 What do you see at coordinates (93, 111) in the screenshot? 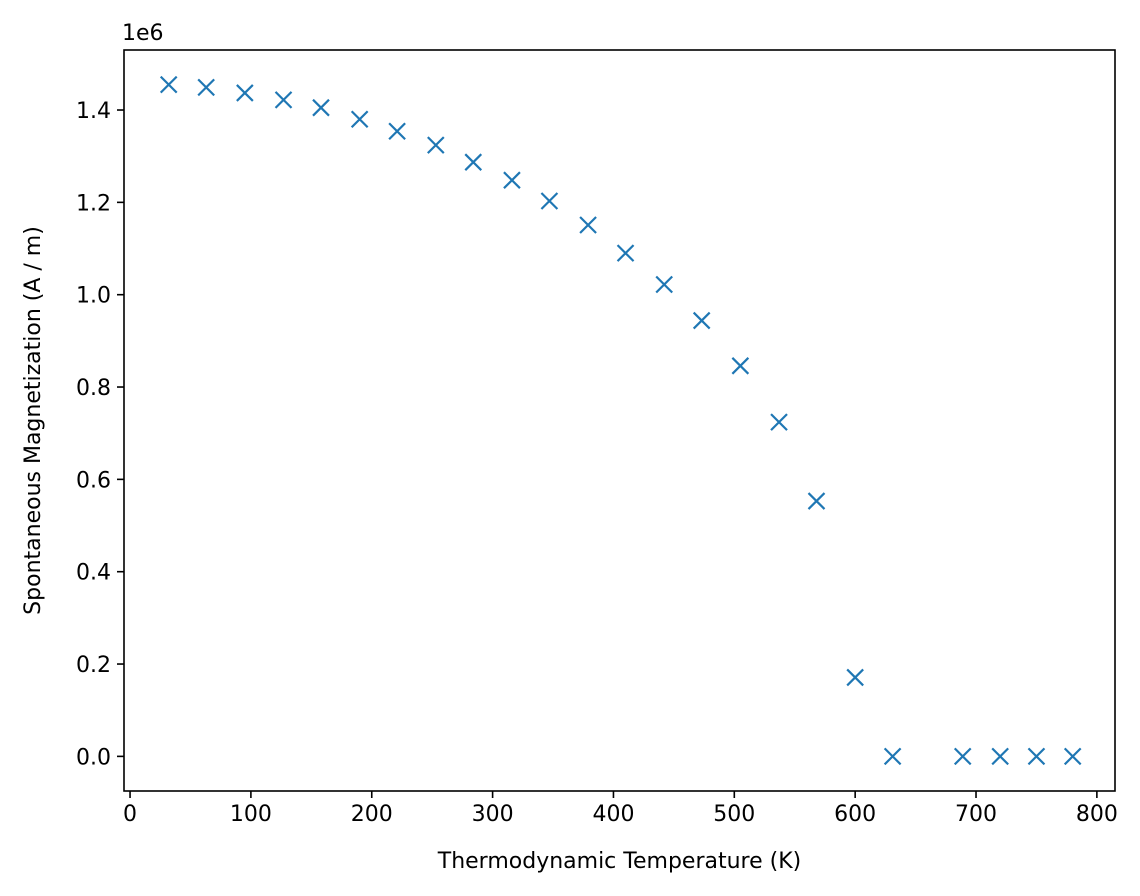
I see `y-tick-label: 1.4` at bounding box center [93, 111].